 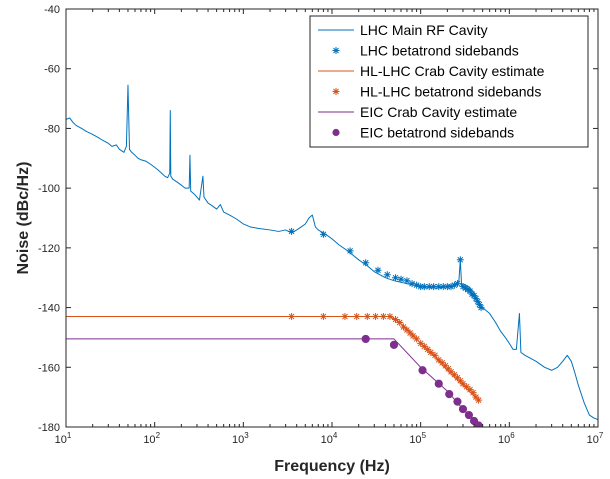 What do you see at coordinates (601, 435) in the screenshot?
I see `x-tick-exponent: 7` at bounding box center [601, 435].